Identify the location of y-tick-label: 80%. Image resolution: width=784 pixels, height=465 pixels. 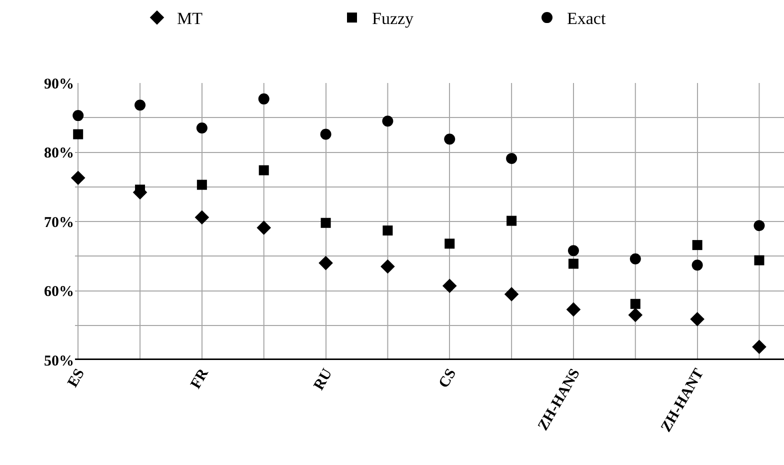
(59, 154).